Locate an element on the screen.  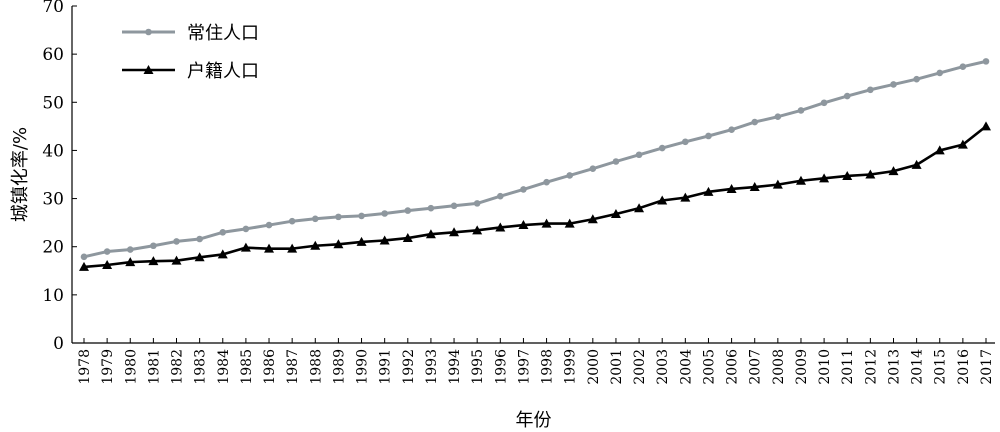
y-tick-label: 0 is located at coordinates (58, 344).